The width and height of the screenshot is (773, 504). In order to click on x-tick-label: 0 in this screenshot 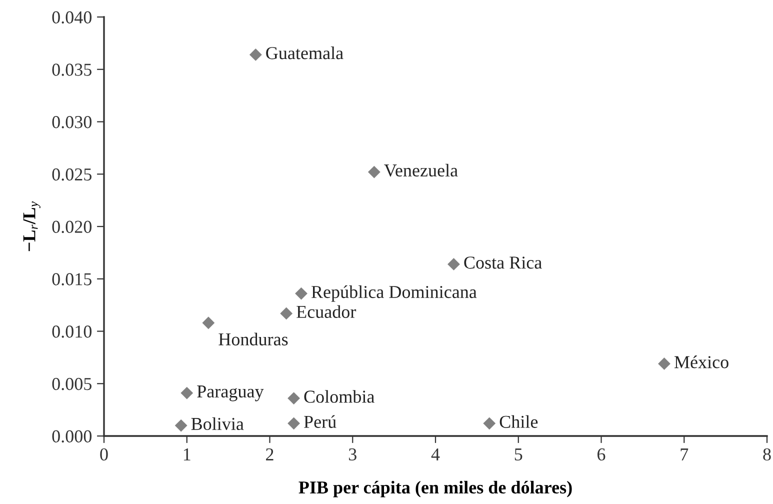, I will do `click(104, 454)`.